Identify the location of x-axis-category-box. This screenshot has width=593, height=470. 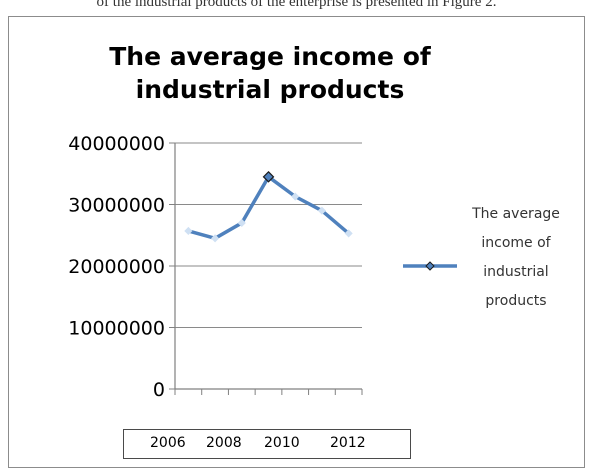
(267, 444).